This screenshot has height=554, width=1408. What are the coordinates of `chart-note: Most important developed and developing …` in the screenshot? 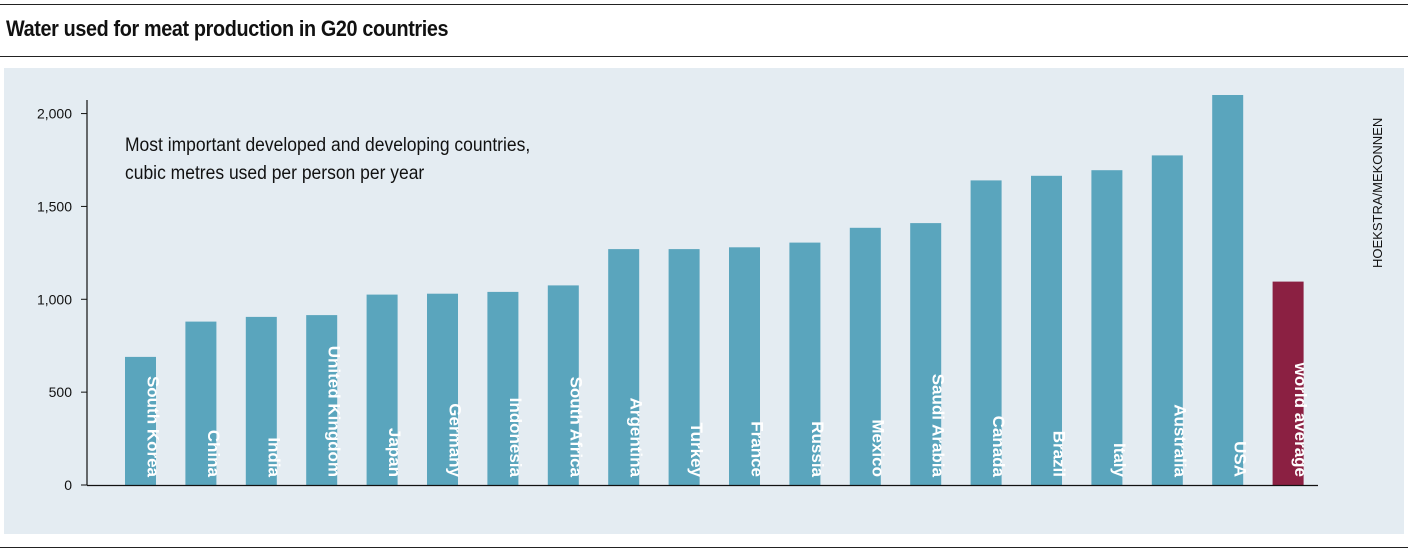 It's located at (327, 160).